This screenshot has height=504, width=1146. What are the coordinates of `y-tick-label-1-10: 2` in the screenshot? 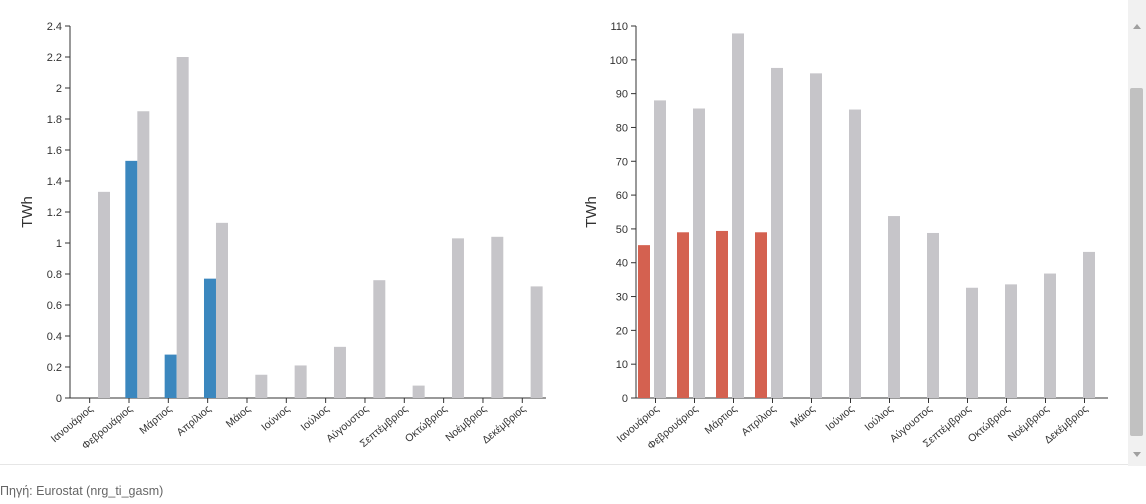 It's located at (59, 89).